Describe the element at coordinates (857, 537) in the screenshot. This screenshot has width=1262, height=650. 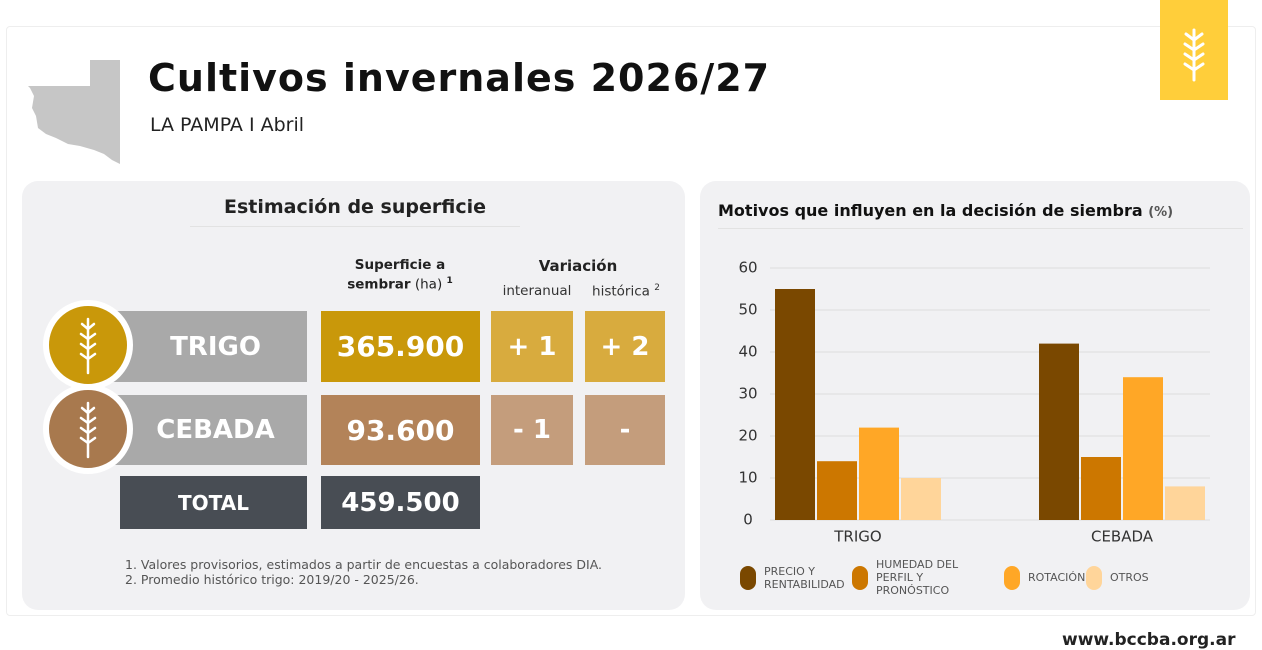
I see `x-tick-label: TRIGO` at that location.